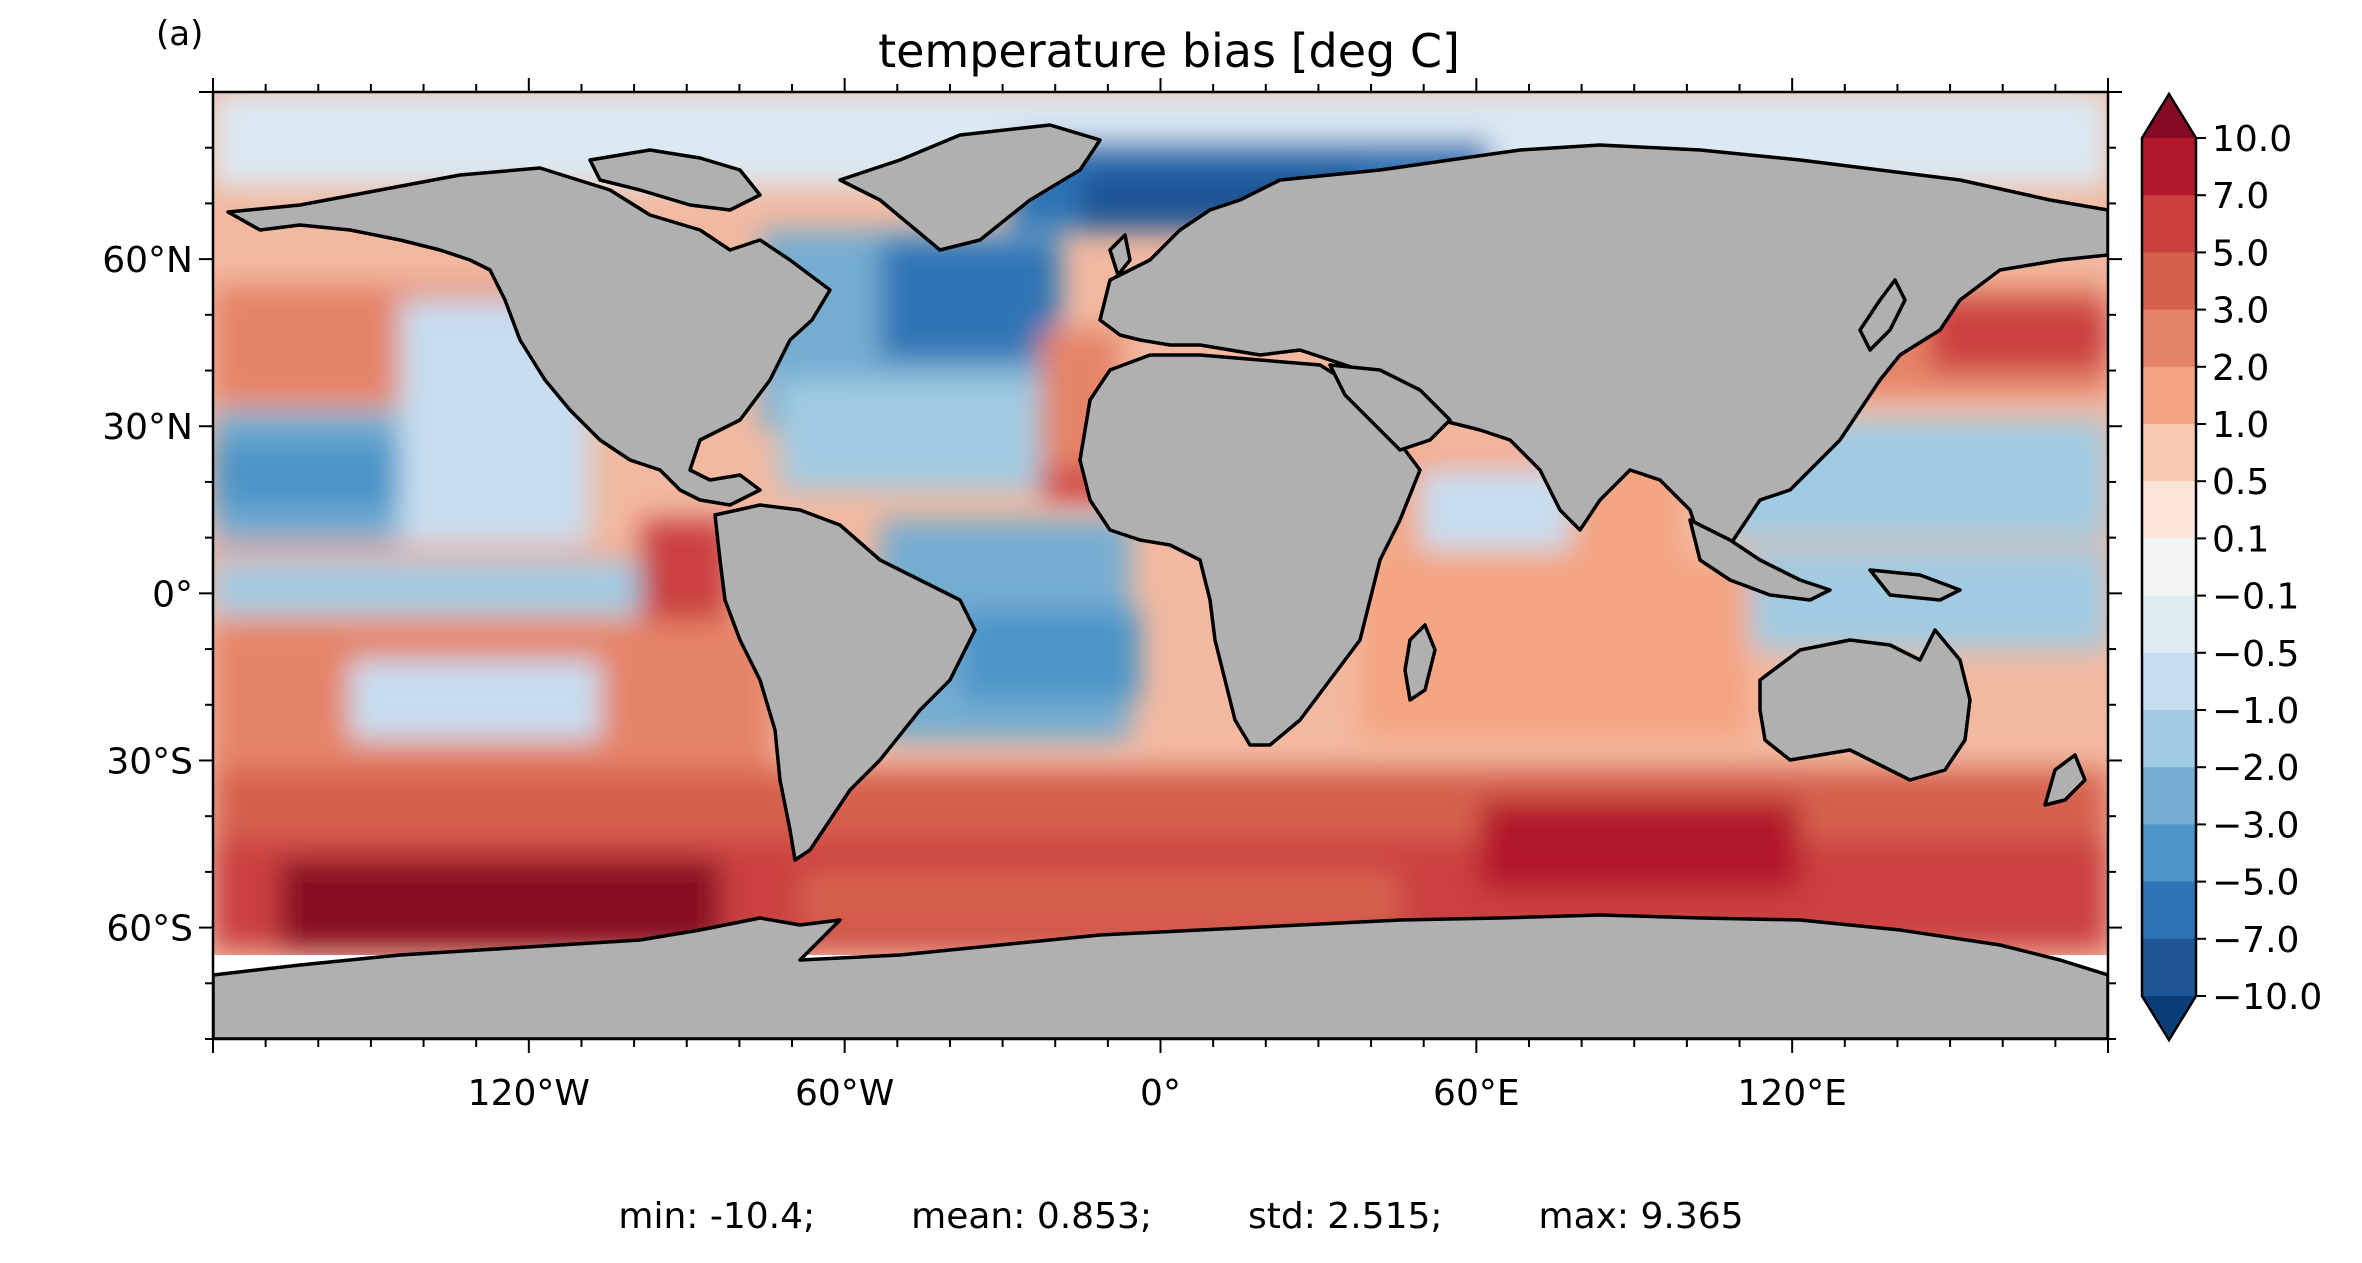 Image resolution: width=2362 pixels, height=1263 pixels. Describe the element at coordinates (1250, 550) in the screenshot. I see `africa` at that location.